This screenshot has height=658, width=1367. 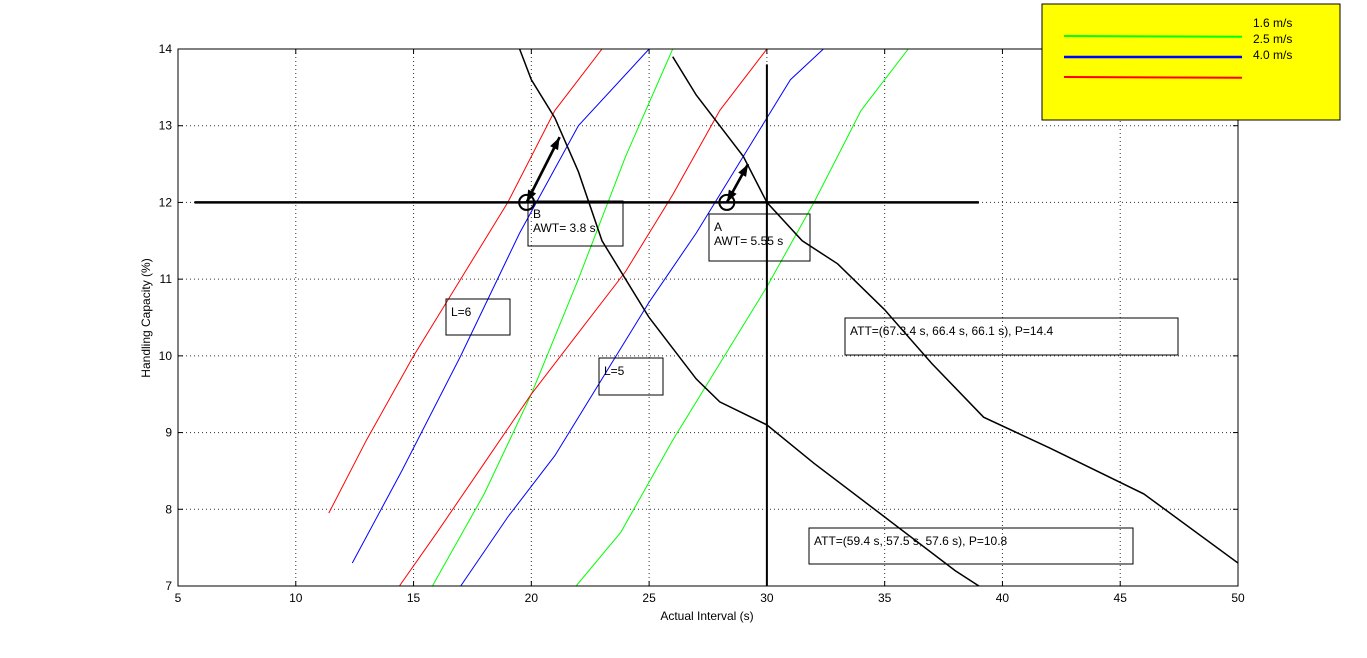 I want to click on series-1-6-m-s-l-6-line, so click(x=552, y=317).